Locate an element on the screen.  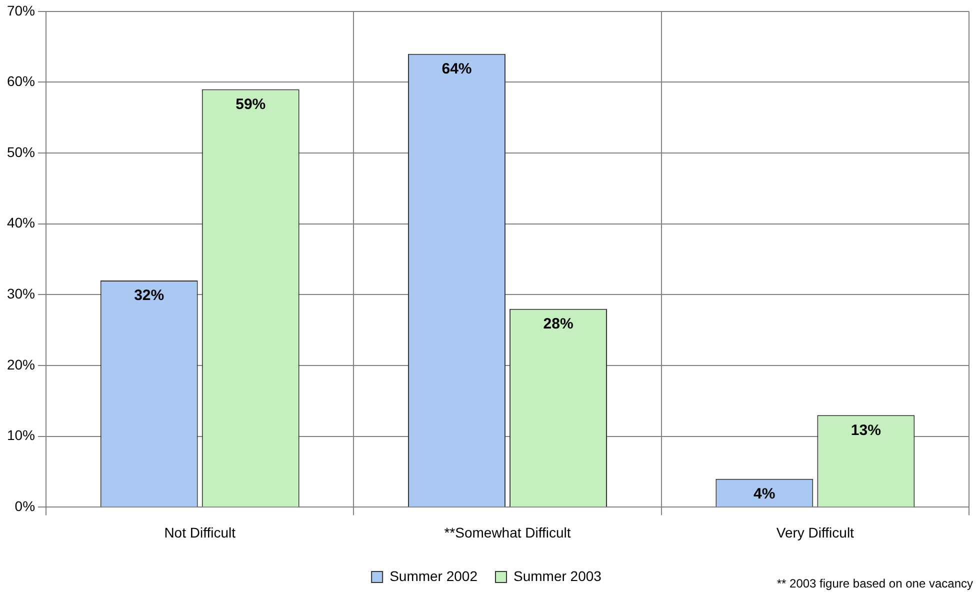
data-label: 4% is located at coordinates (765, 494).